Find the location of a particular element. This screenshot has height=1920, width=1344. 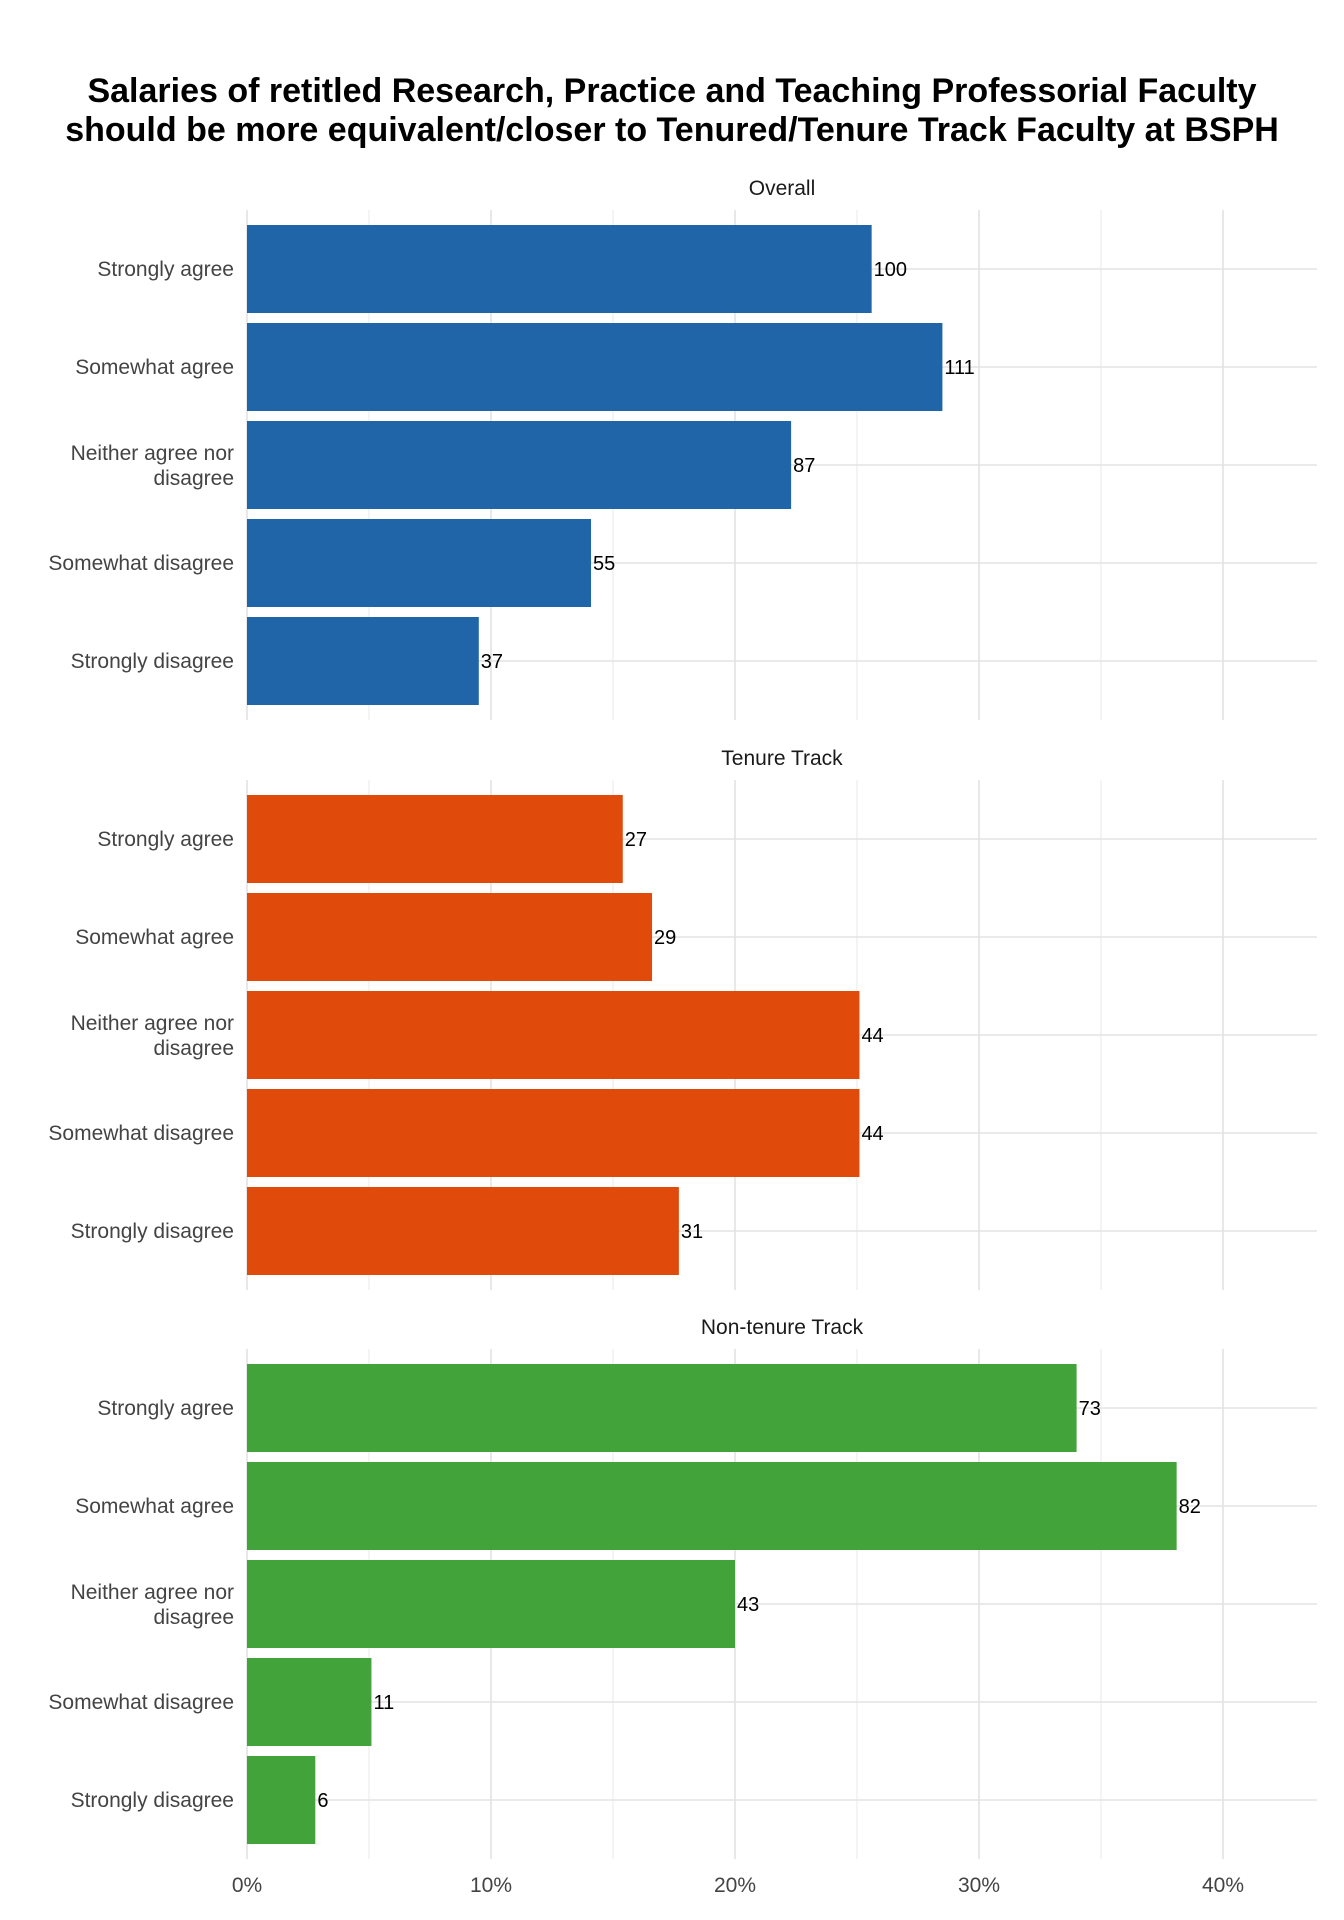

data-label-overall: 87 is located at coordinates (804, 466).